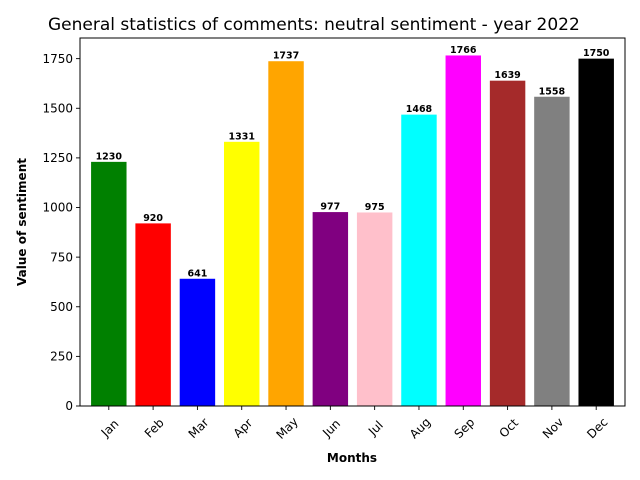 The width and height of the screenshot is (640, 480). Describe the element at coordinates (286, 427) in the screenshot. I see `x-tick-label-may: May` at that location.